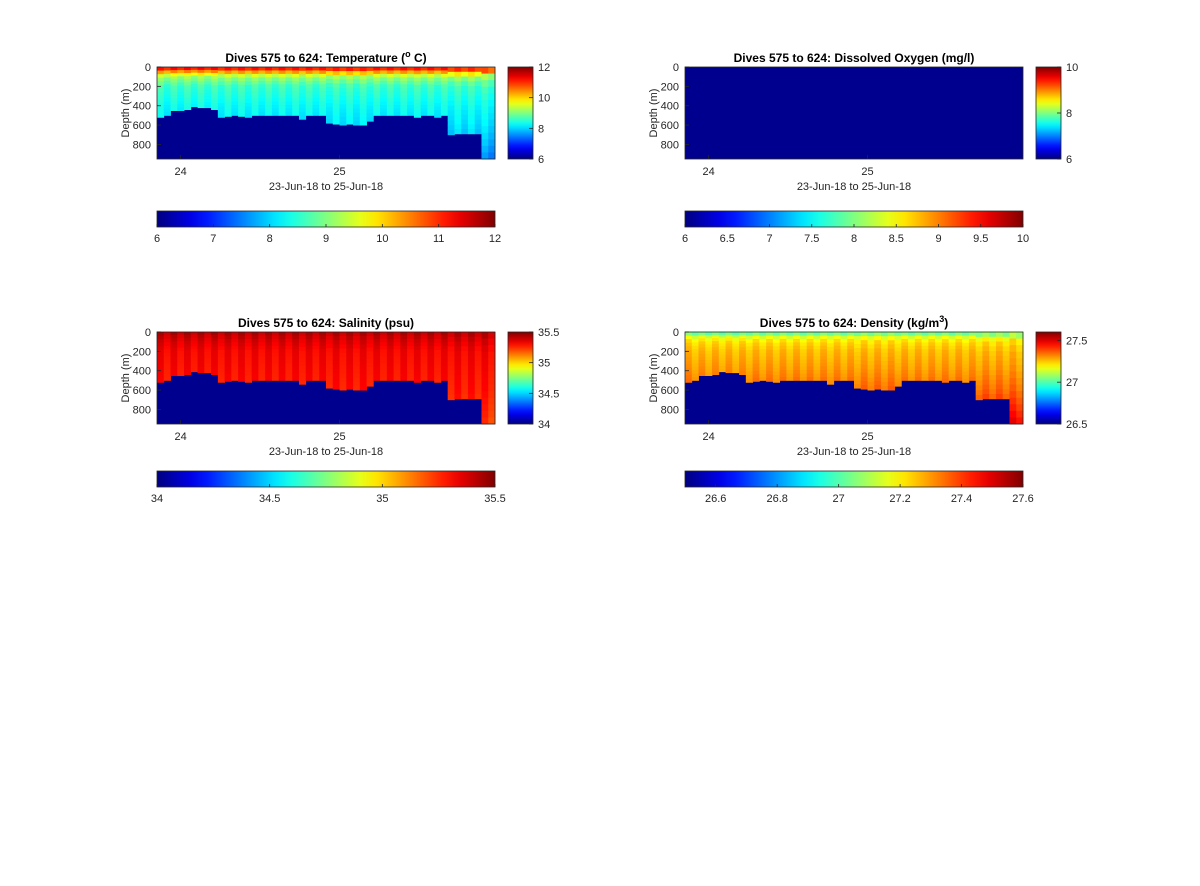 This screenshot has height=886, width=1200. I want to click on y-tick-label: 800, so click(142, 145).